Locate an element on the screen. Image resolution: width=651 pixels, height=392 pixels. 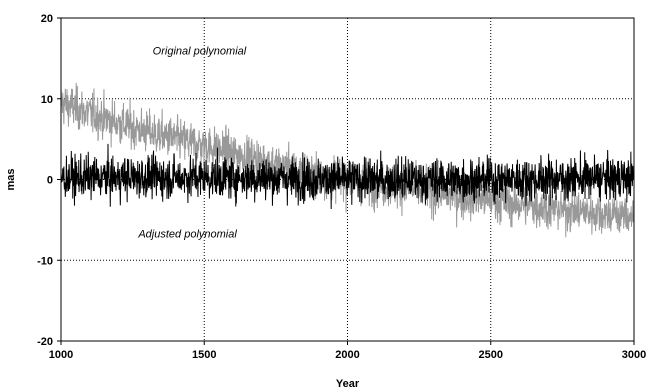
annotation-1: Original polynomial is located at coordinates (200, 51).